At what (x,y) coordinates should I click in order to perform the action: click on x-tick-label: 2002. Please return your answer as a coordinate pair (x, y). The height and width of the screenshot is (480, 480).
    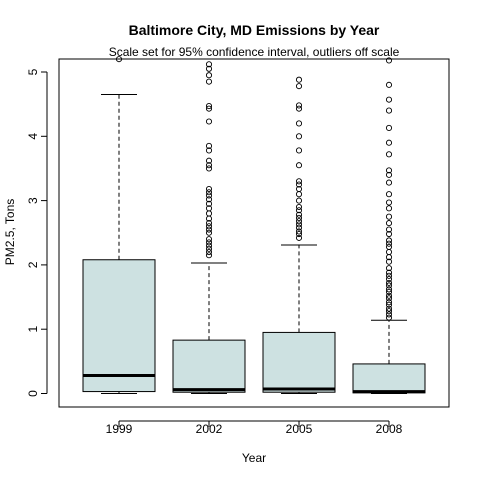
    Looking at the image, I should click on (209, 429).